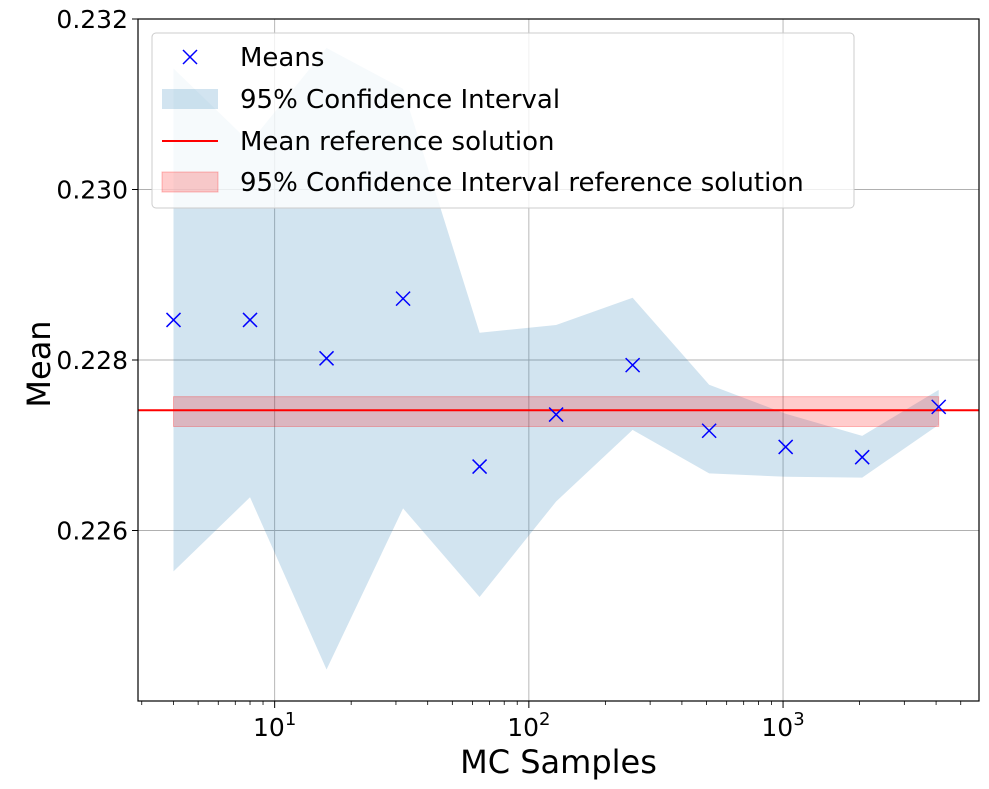 This screenshot has width=989, height=789. I want to click on reference-ci-band, so click(556, 411).